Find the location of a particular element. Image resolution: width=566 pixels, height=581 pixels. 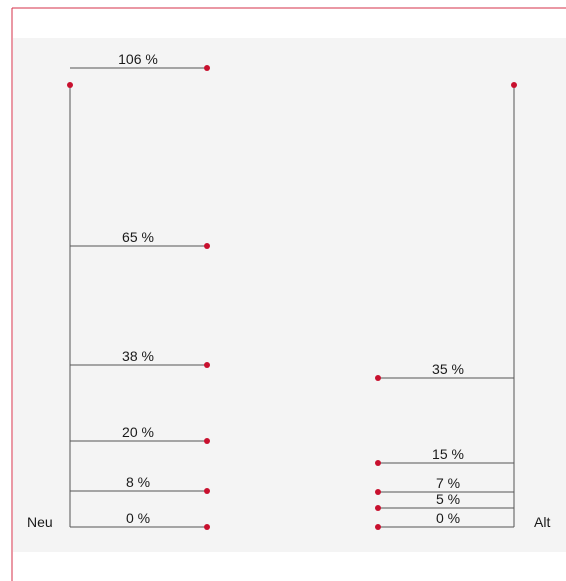

level-label-alt-35: 35 % is located at coordinates (448, 369).